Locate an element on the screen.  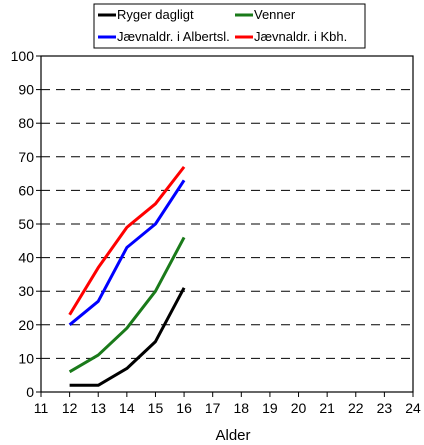
legend-box is located at coordinates (229, 26).